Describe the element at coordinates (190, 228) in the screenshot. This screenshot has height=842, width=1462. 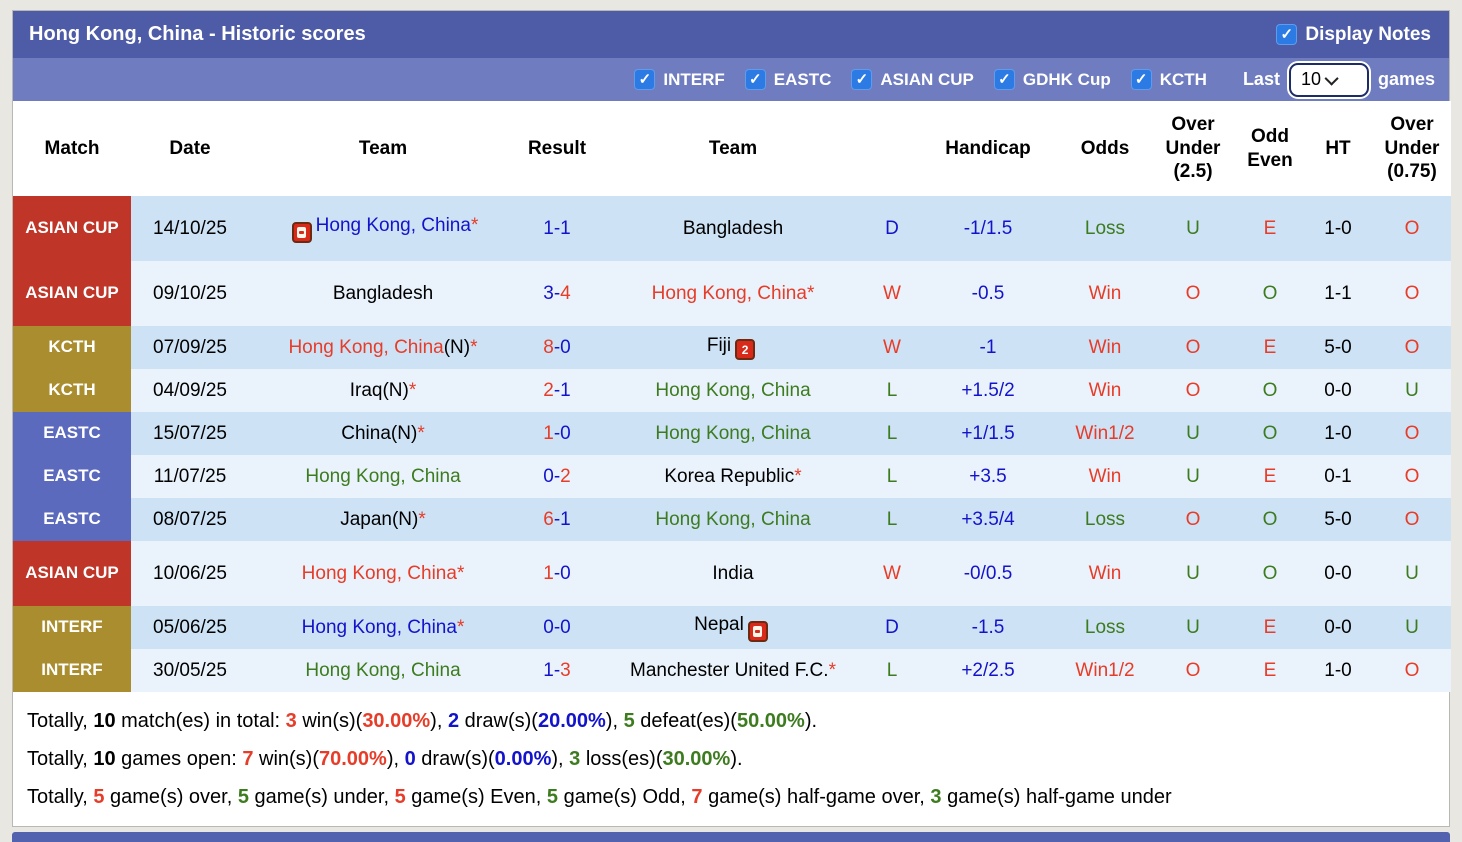
I see `date-cell: 14/10/25` at that location.